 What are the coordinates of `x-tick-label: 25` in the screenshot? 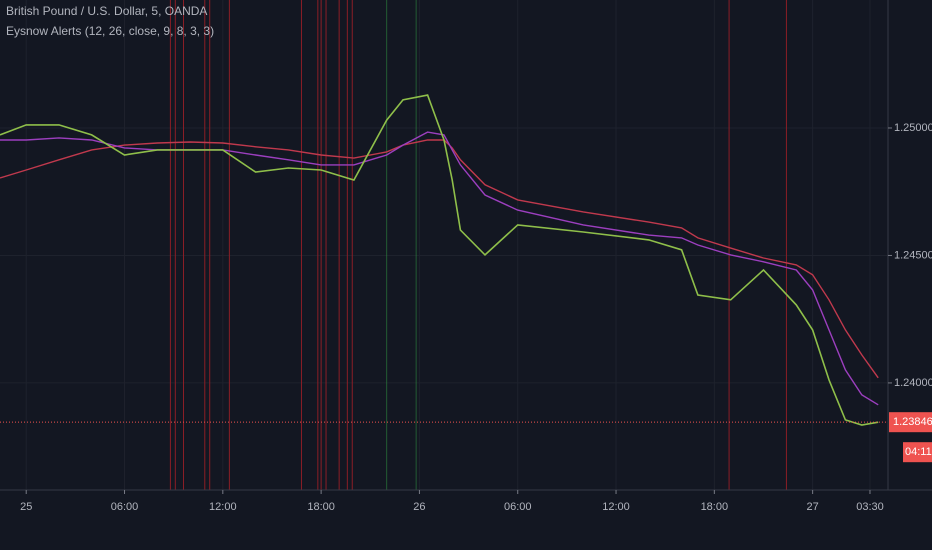 It's located at (26, 507).